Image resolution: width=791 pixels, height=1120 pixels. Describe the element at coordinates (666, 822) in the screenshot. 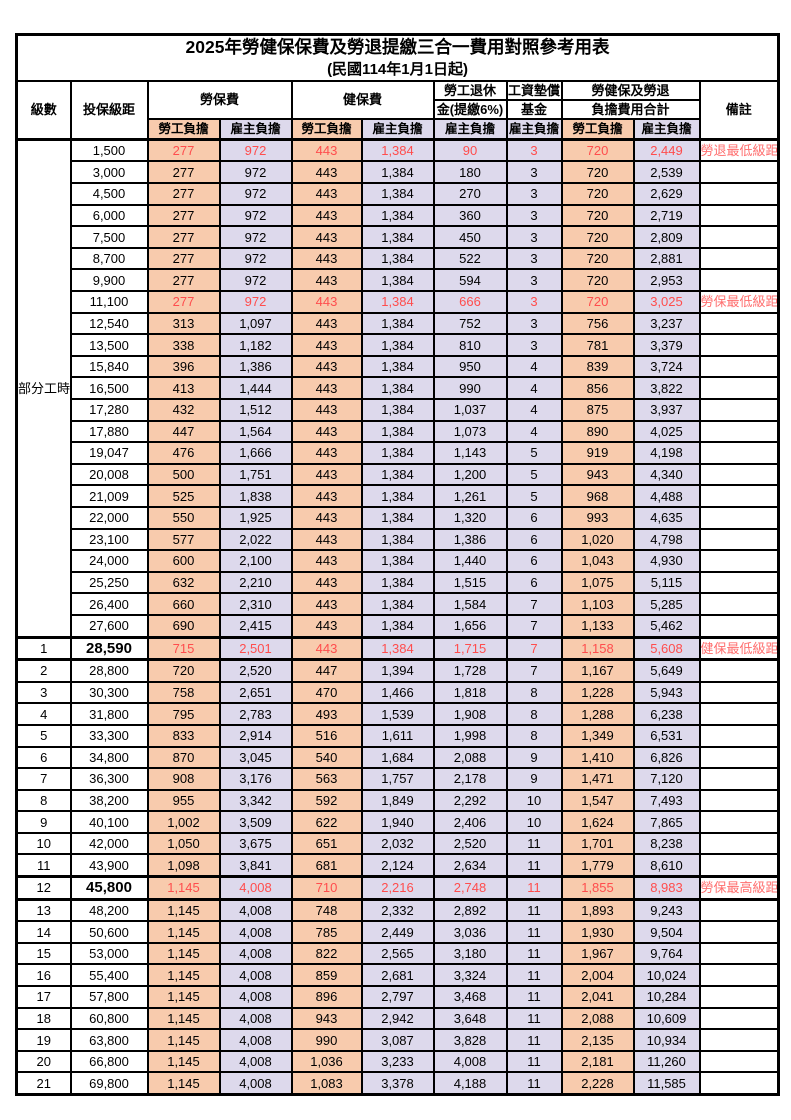

I see `fee-cell: 7,865` at that location.